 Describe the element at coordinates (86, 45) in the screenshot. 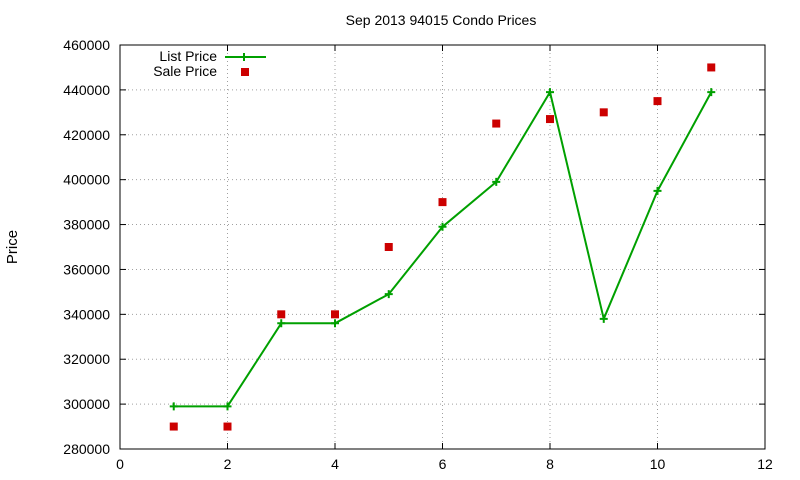

I see `y-tick-label: 460000` at that location.